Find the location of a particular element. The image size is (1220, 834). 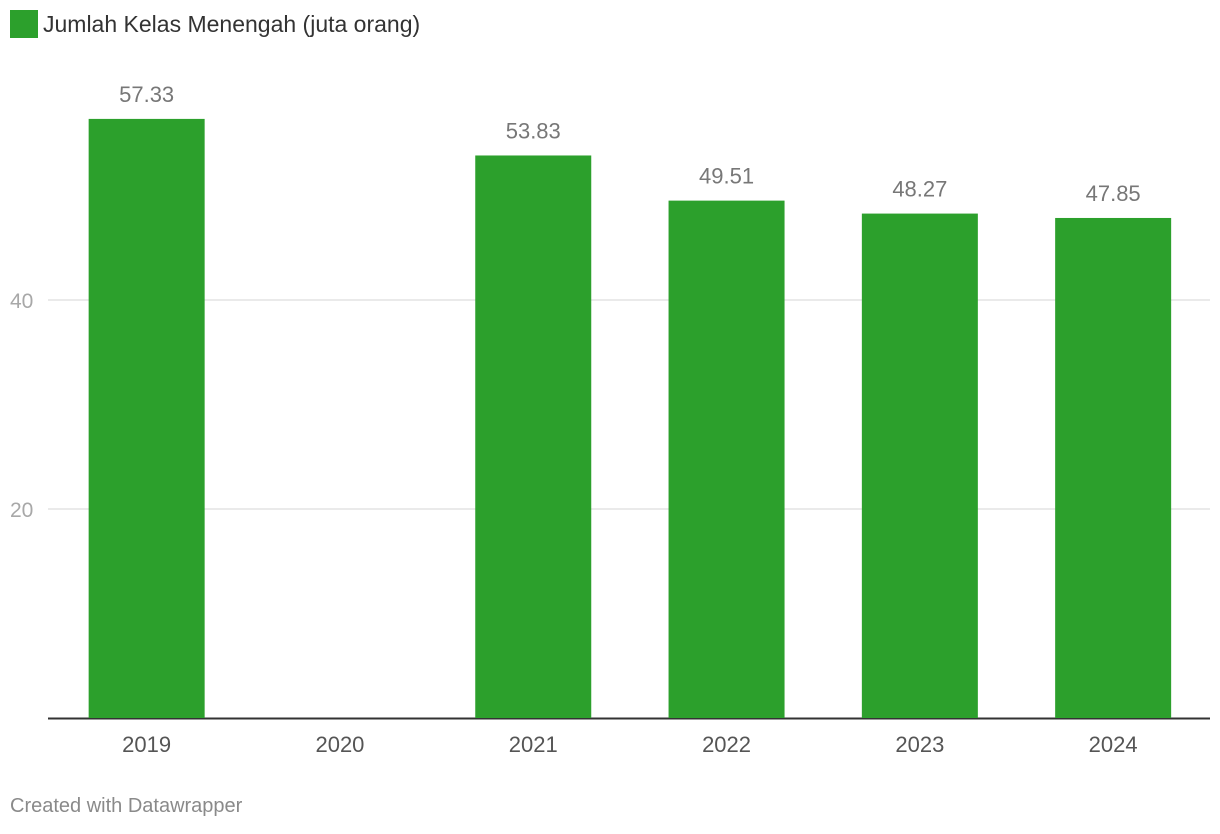

category-label-2019: 2019 is located at coordinates (146, 744).